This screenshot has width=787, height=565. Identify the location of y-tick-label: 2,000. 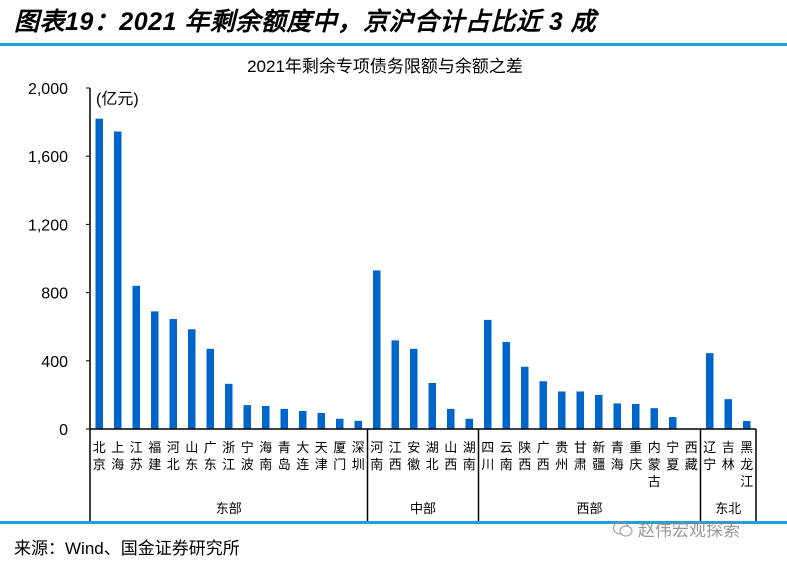
(48, 89).